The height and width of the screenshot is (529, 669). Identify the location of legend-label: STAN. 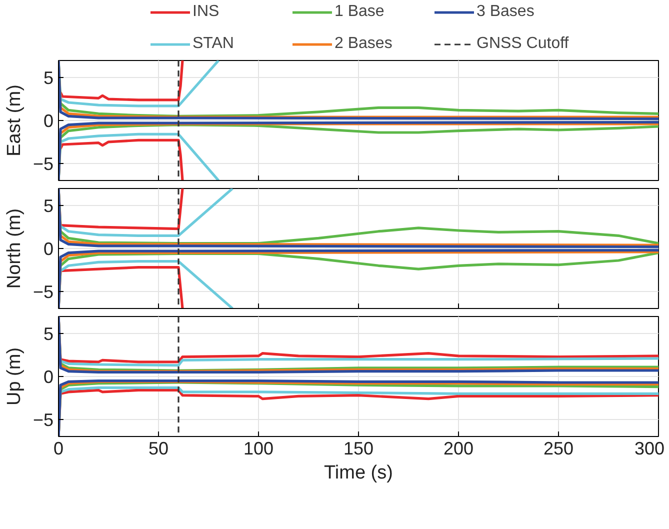
(213, 44).